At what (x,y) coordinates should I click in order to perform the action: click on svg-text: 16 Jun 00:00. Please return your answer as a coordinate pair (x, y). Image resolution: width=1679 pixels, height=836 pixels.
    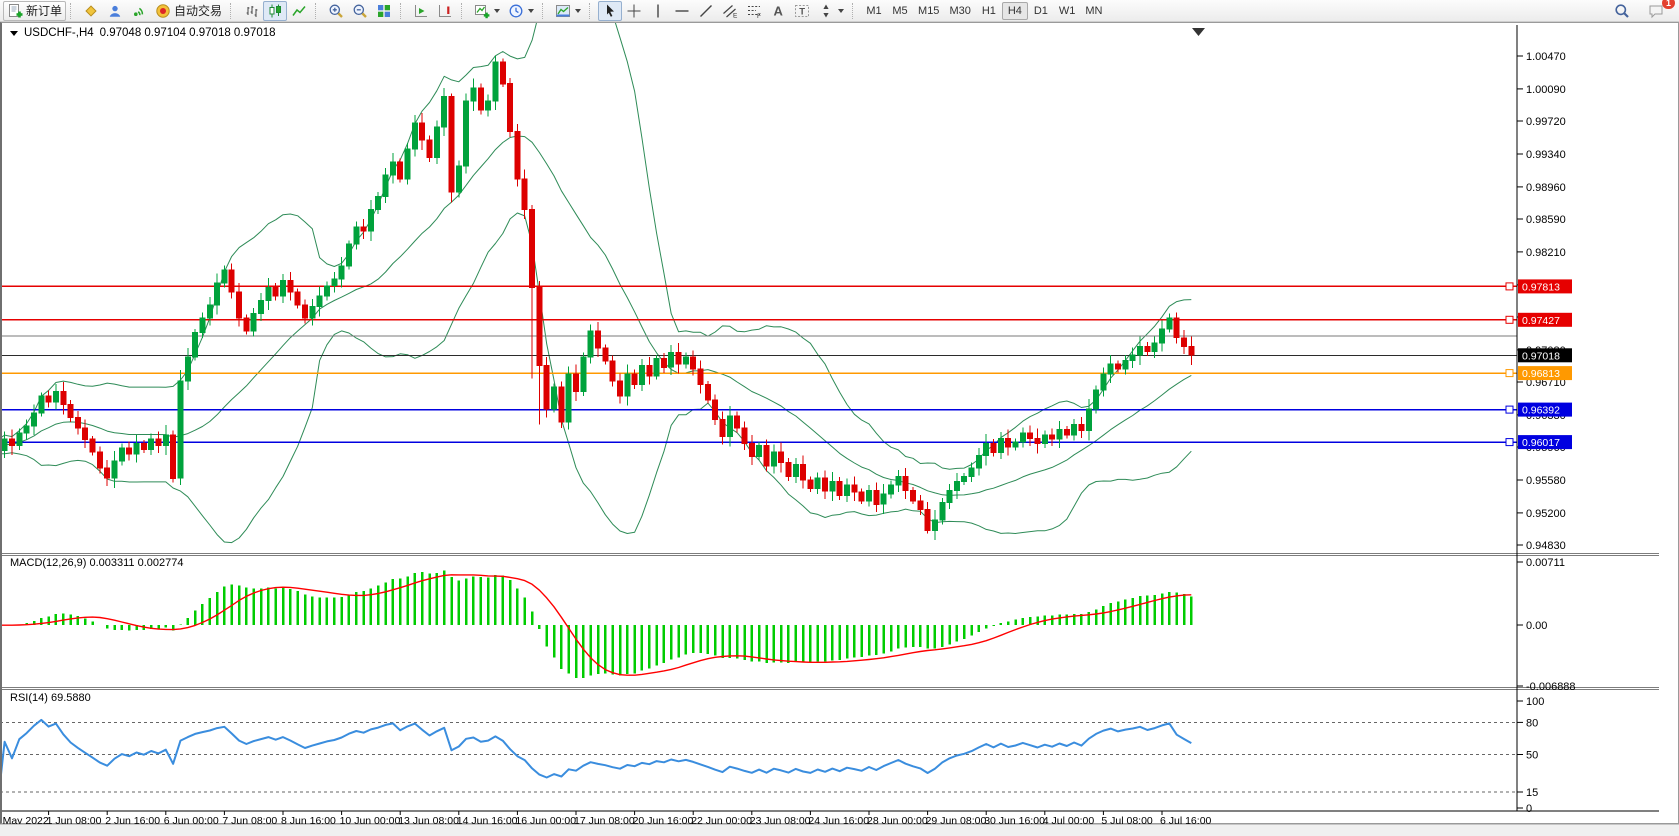
    Looking at the image, I should click on (545, 820).